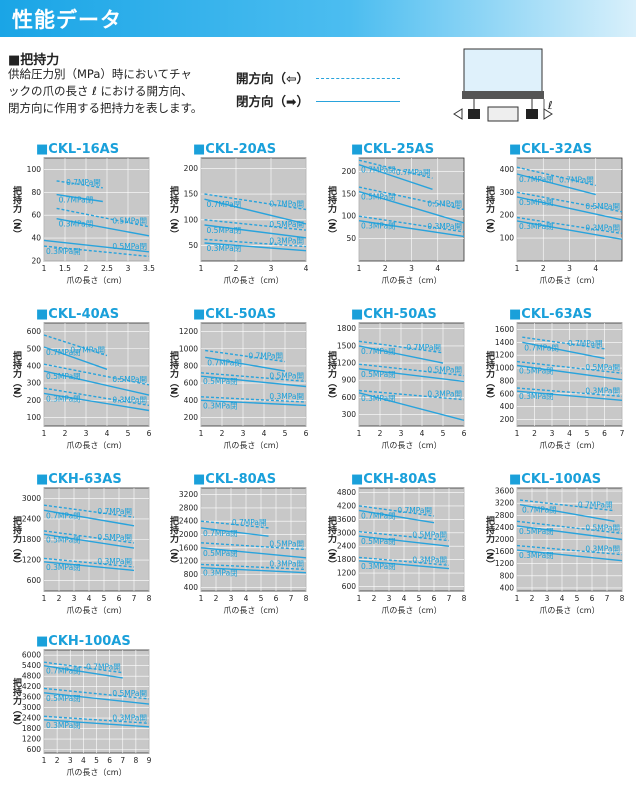 This screenshot has width=636, height=790. What do you see at coordinates (507, 419) in the screenshot?
I see `y-tick-label: 200` at bounding box center [507, 419].